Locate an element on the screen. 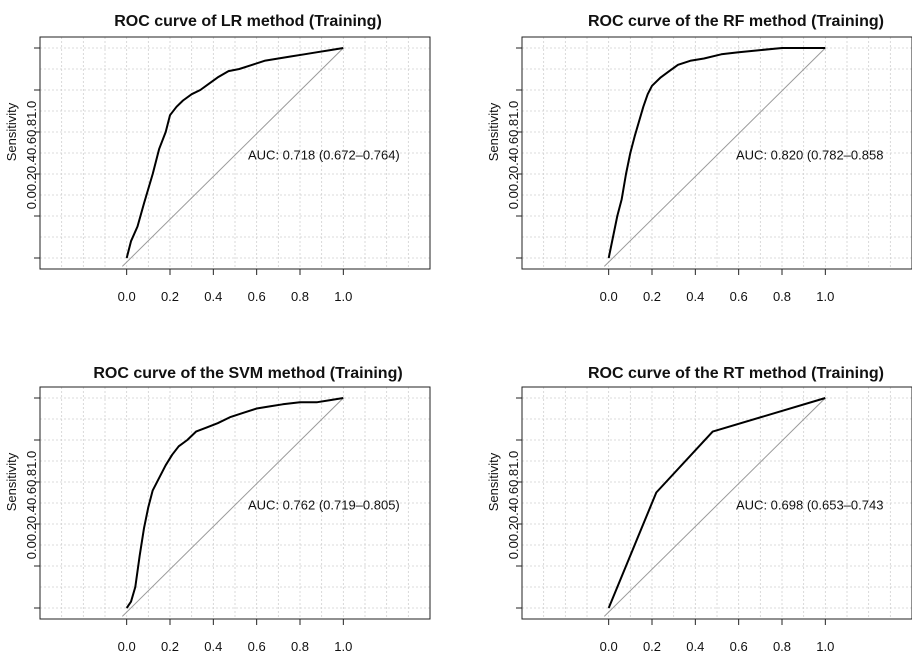 Image resolution: width=912 pixels, height=657 pixels. panel-title: ROC curve of the RT method (Training) is located at coordinates (736, 373).